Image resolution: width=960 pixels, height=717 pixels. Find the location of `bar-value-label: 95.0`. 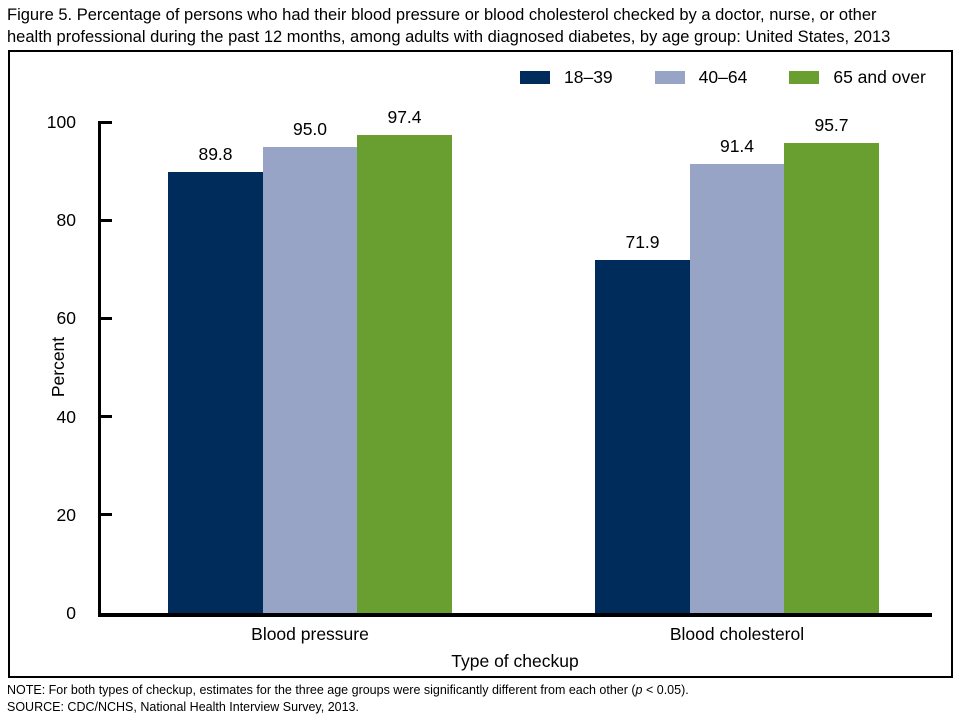

bar-value-label: 95.0 is located at coordinates (310, 128).